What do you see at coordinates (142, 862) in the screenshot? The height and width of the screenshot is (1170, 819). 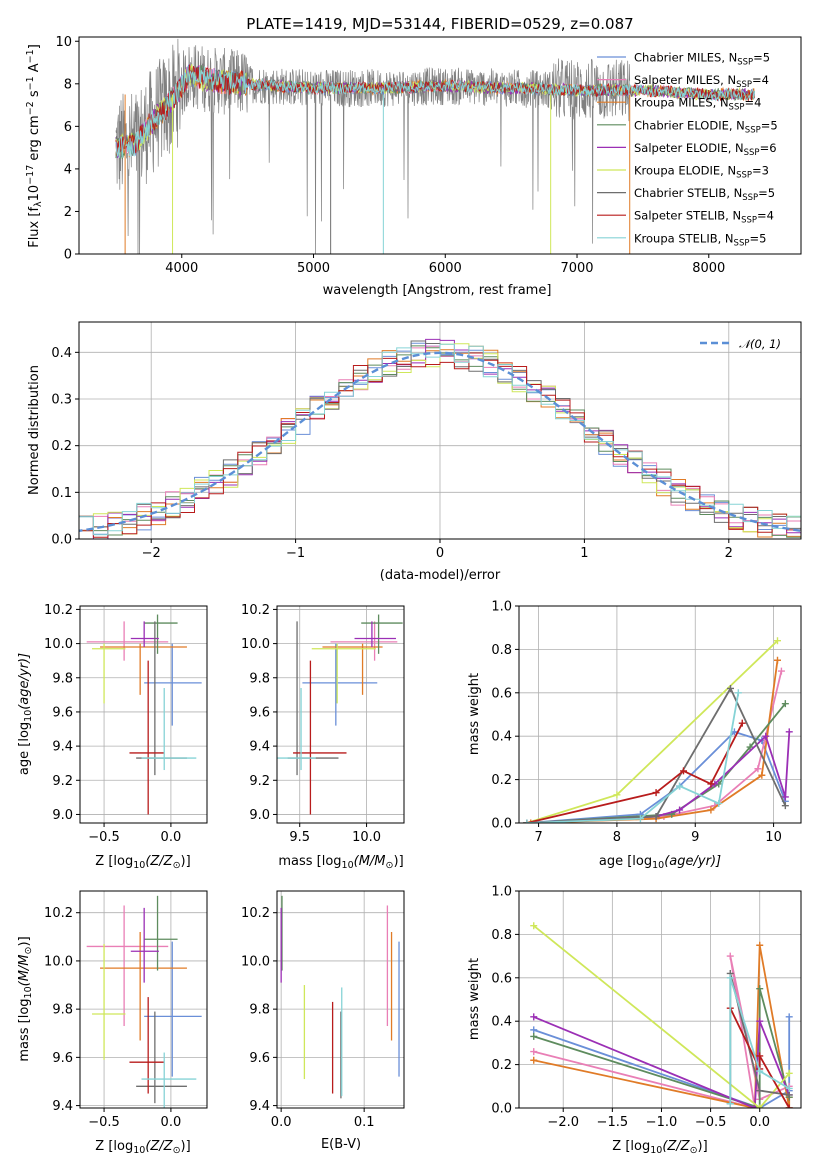 I see `age-vs-z-x-label: Z [log10(Z/Z⊙)]` at bounding box center [142, 862].